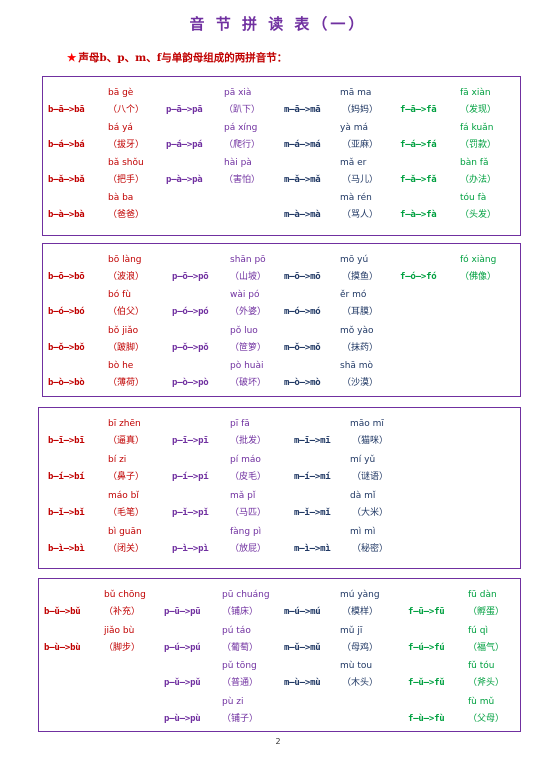 This screenshot has width=556, height=761. I want to click on spelling-formula: f—ū—>fū, so click(426, 612).